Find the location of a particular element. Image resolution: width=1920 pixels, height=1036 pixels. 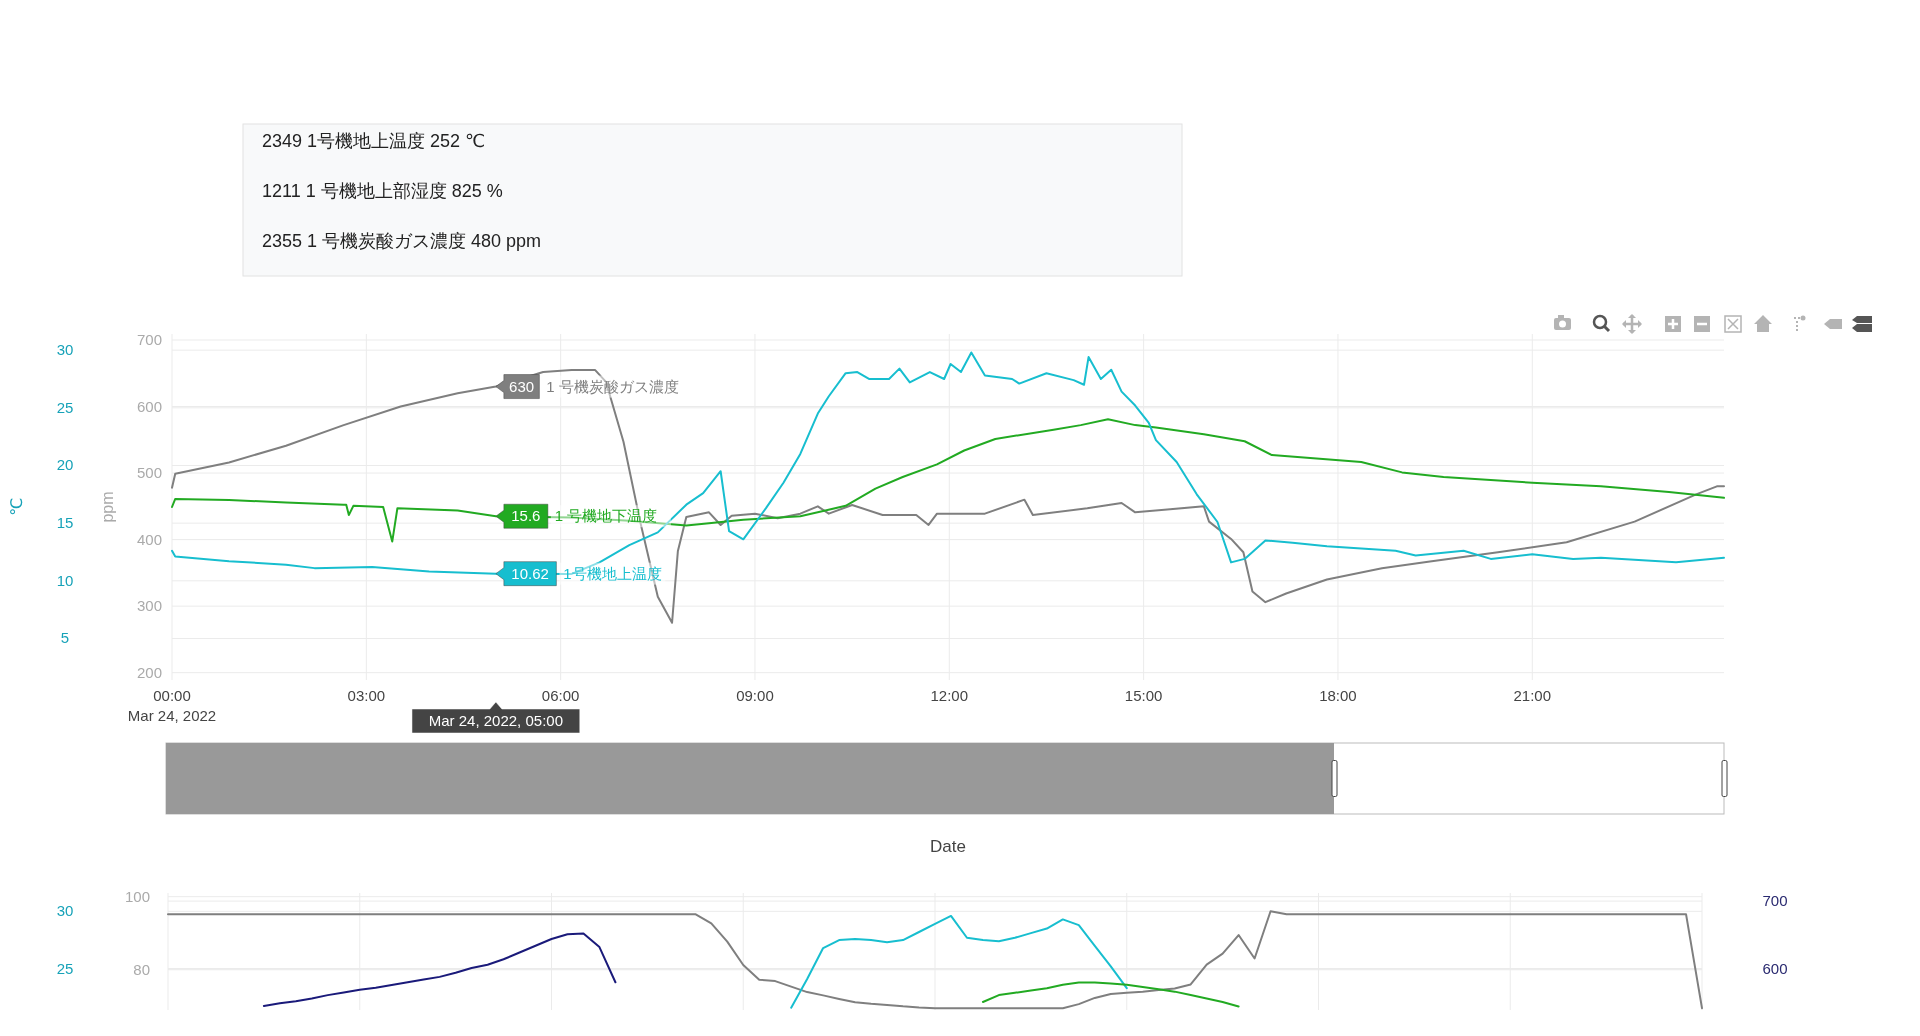

data-label: 15.6 is located at coordinates (526, 516).